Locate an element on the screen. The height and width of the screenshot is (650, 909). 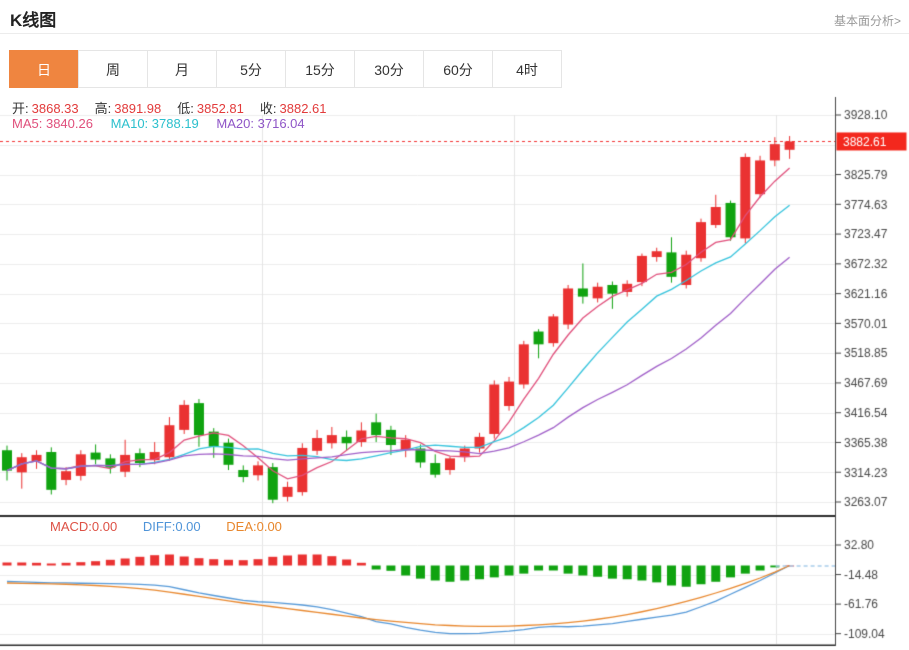
tab-60min: 60分 is located at coordinates (458, 69).